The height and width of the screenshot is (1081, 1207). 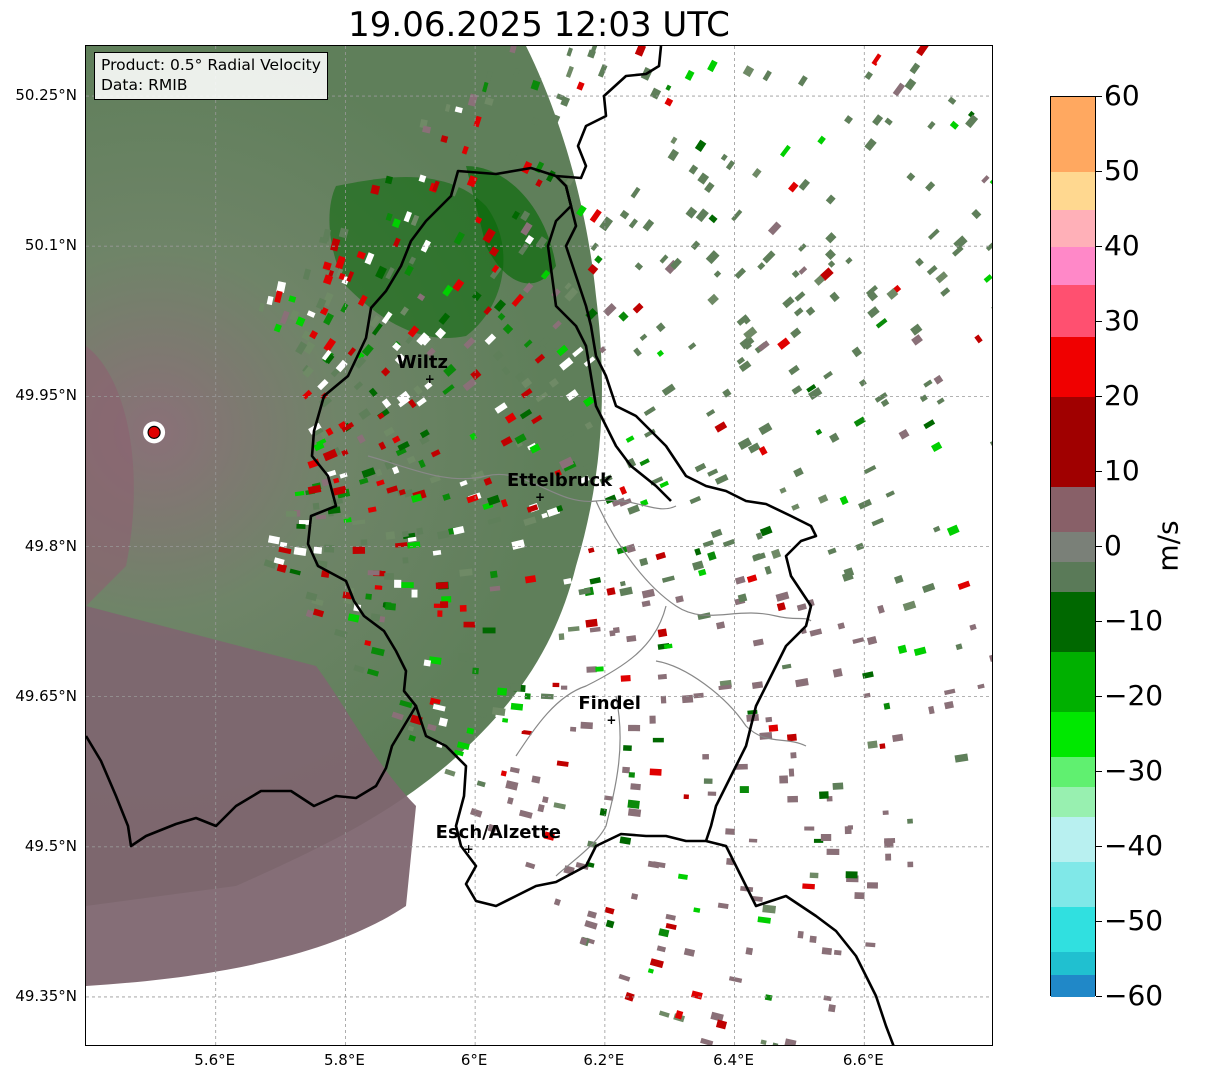 I want to click on lon-tick-label: 5.6°E, so click(x=215, y=1060).